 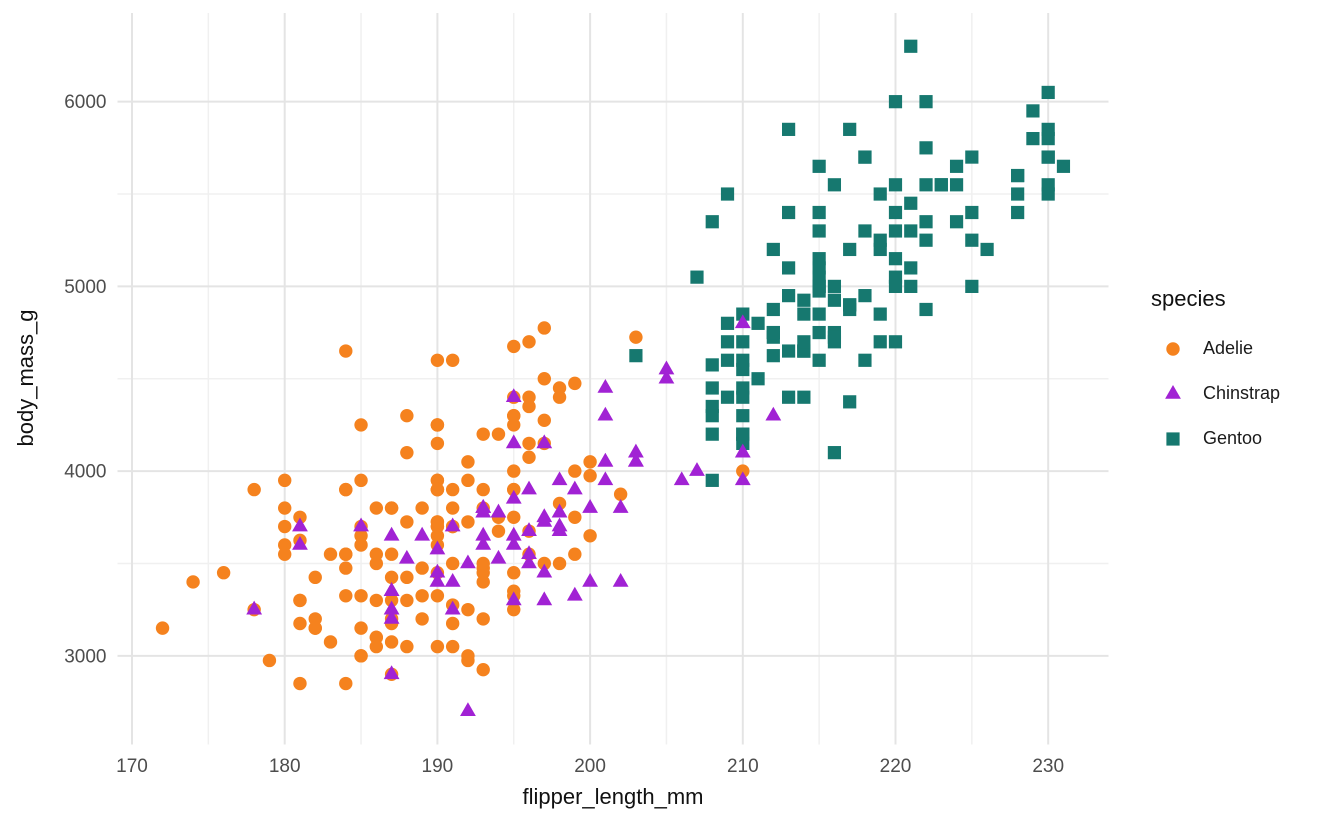 What do you see at coordinates (285, 766) in the screenshot?
I see `x-tick-label: 180` at bounding box center [285, 766].